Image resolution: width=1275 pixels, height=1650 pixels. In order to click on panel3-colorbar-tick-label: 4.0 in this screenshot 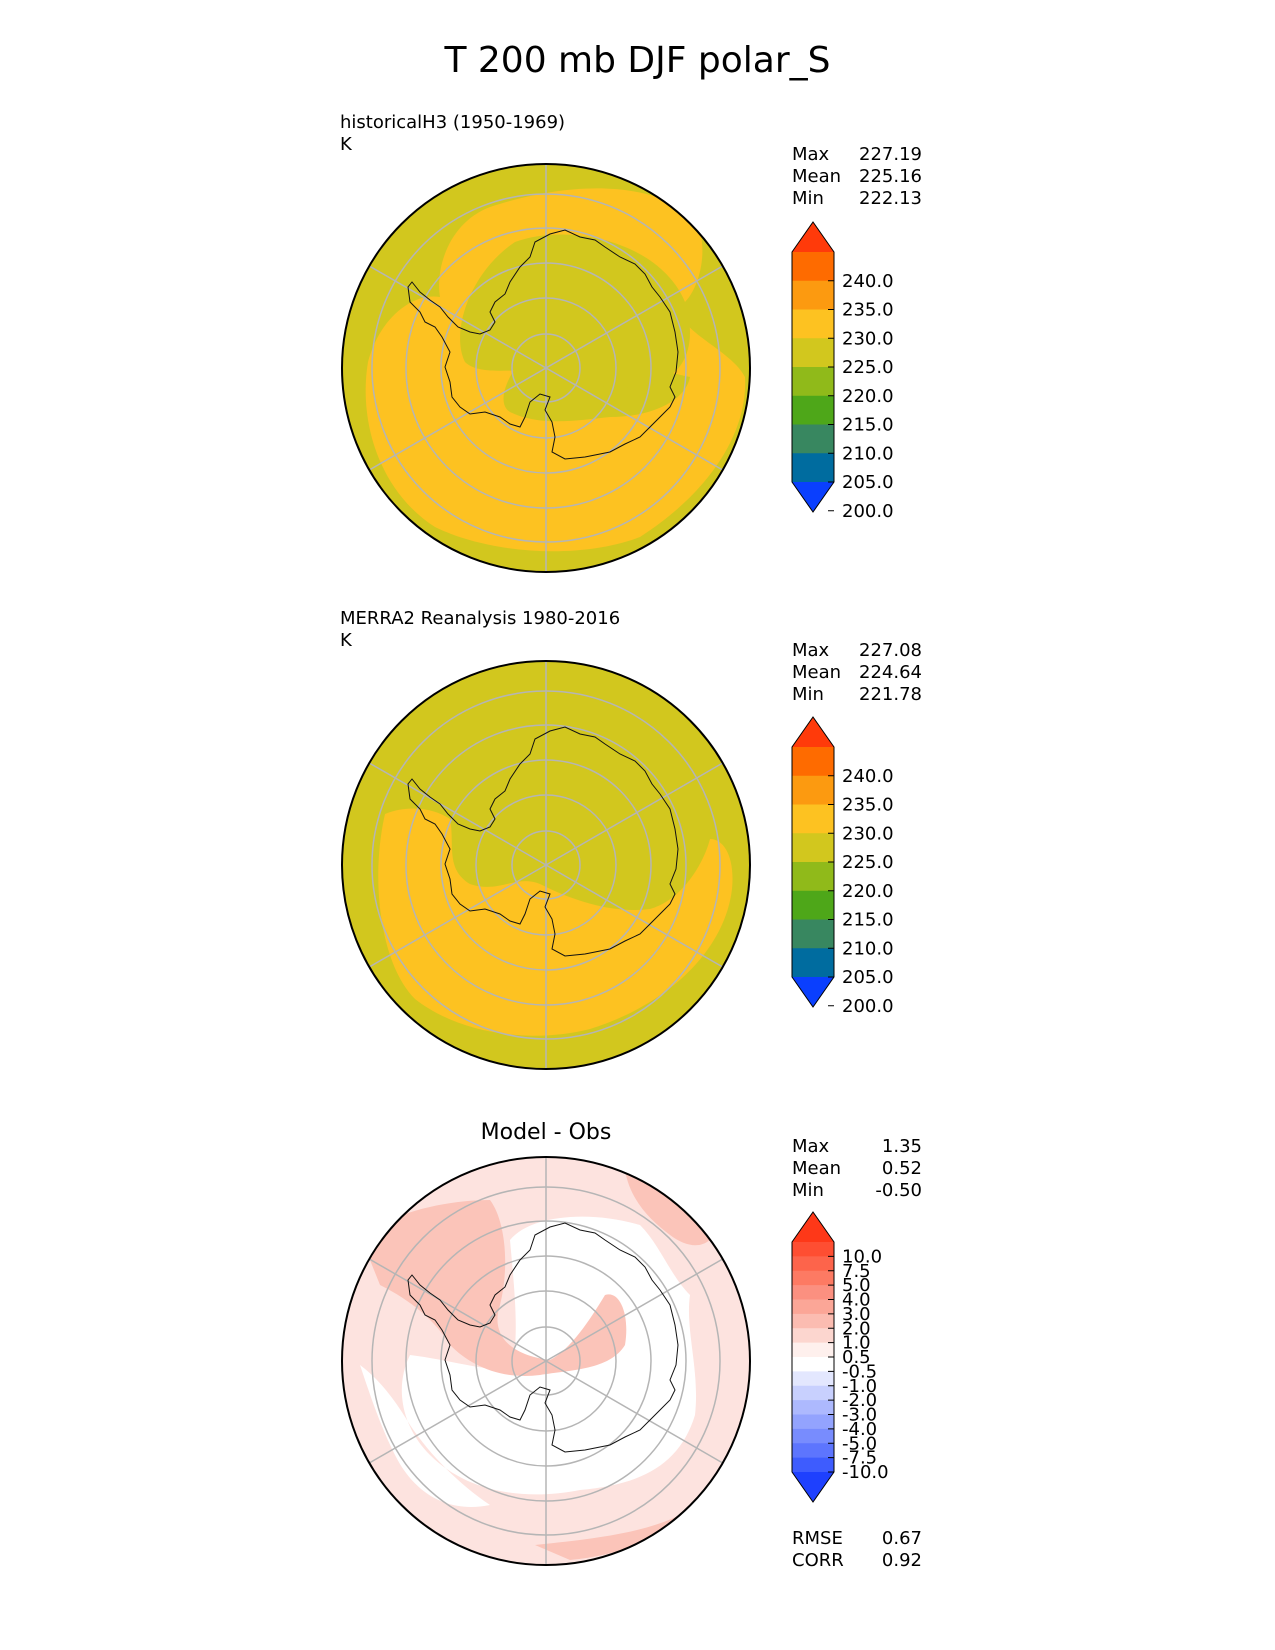, I will do `click(856, 1300)`.